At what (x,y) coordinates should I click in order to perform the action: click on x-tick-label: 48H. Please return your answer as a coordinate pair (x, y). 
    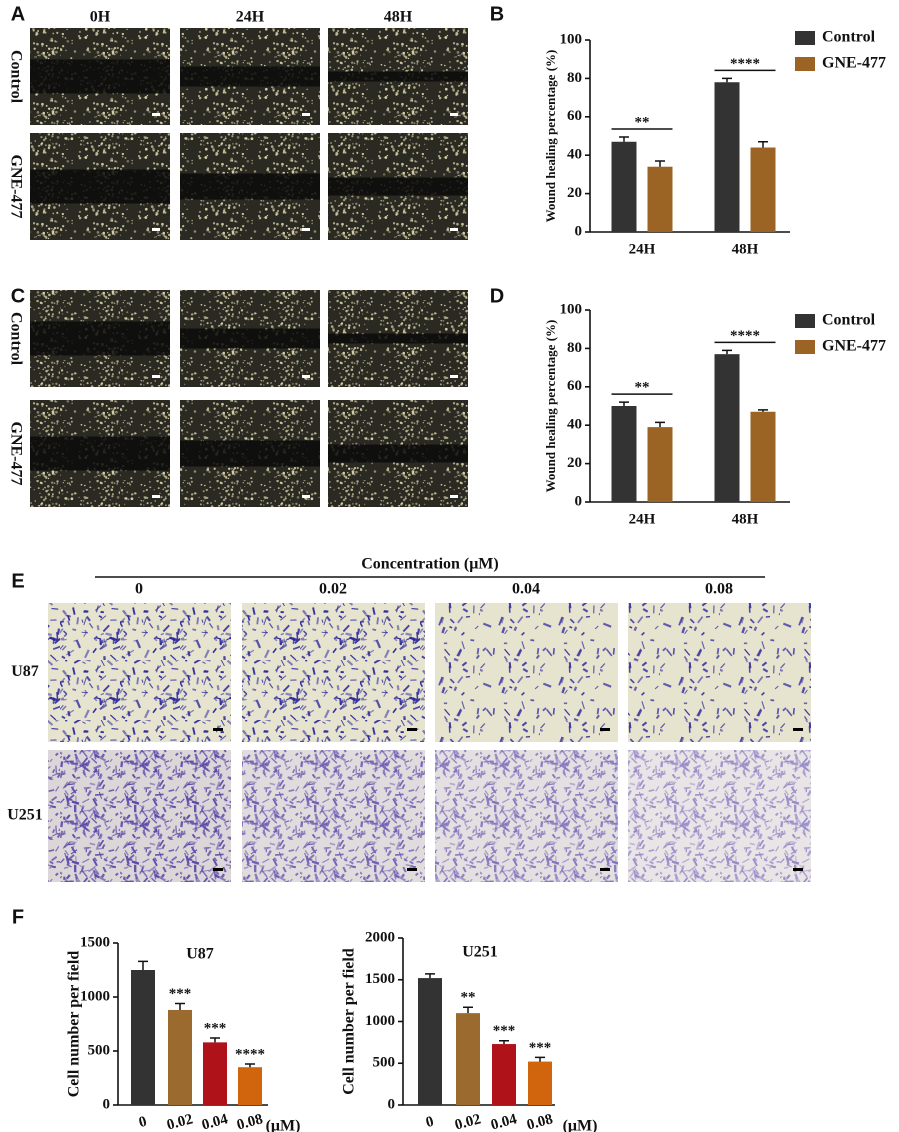
    Looking at the image, I should click on (745, 249).